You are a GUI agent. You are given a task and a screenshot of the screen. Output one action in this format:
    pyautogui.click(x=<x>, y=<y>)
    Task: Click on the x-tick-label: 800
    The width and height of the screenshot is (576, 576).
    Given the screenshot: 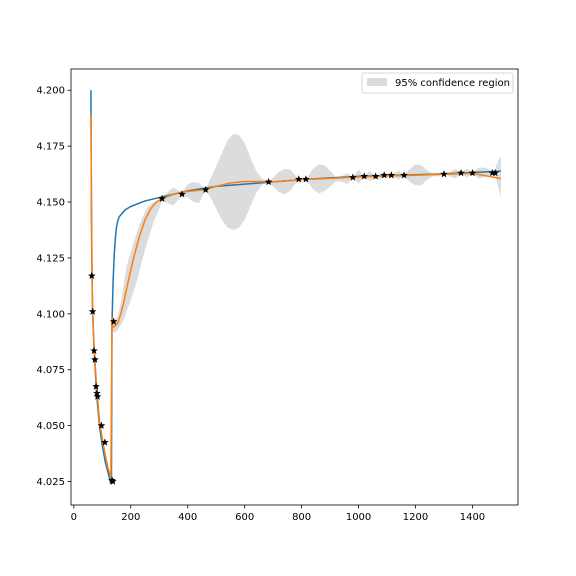 What is the action you would take?
    pyautogui.click(x=301, y=517)
    